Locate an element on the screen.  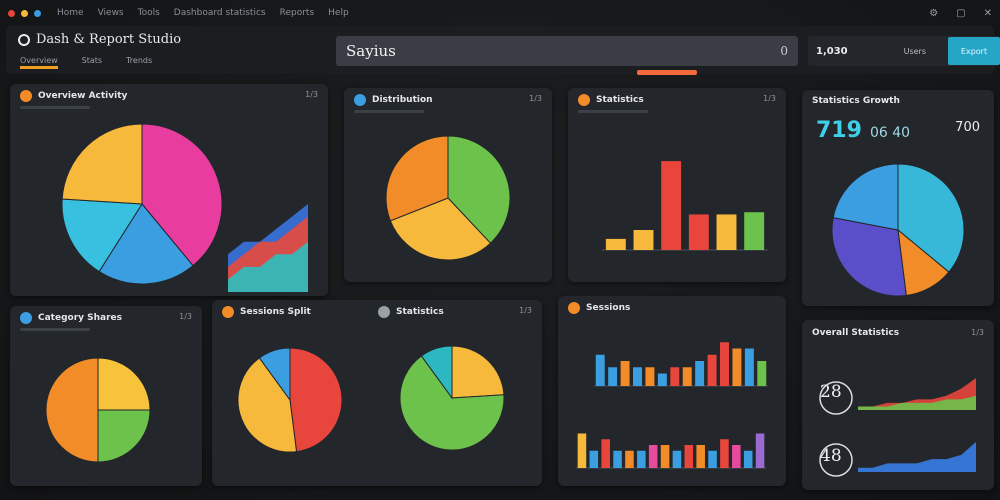
card-category: Category Shares 1/3 is located at coordinates (106, 396).